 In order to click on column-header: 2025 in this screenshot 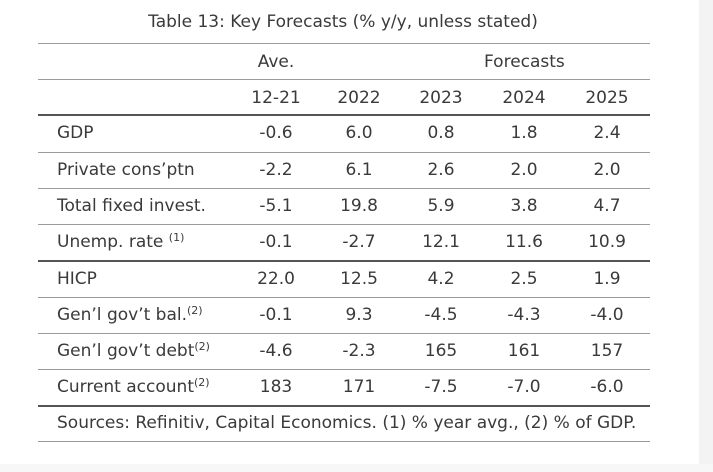, I will do `click(607, 98)`.